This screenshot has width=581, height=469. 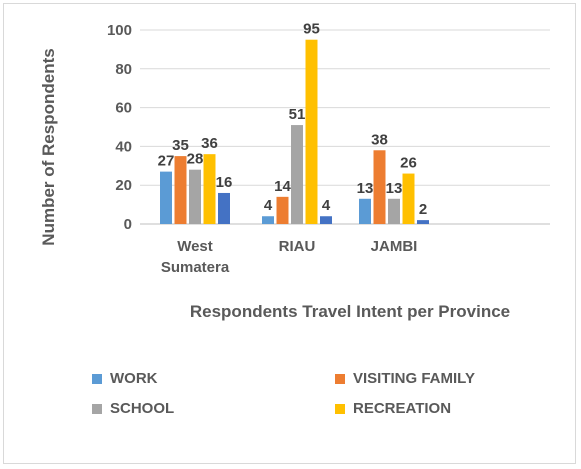 I want to click on y-axis-title: Number of Respondents, so click(x=48, y=146).